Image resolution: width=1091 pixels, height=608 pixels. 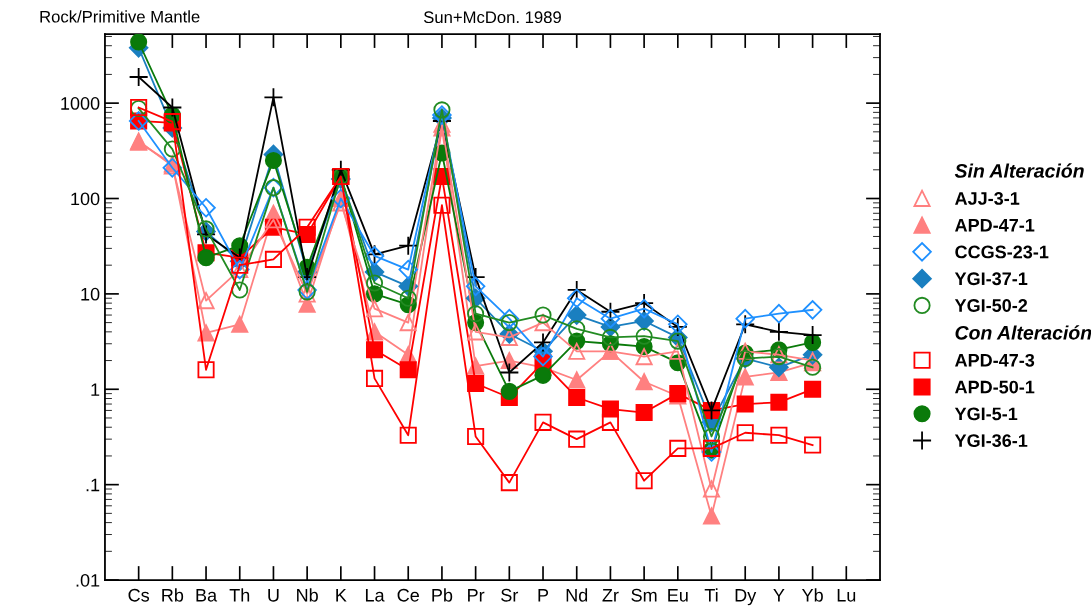 I want to click on y-tick-label: .1, so click(x=93, y=485).